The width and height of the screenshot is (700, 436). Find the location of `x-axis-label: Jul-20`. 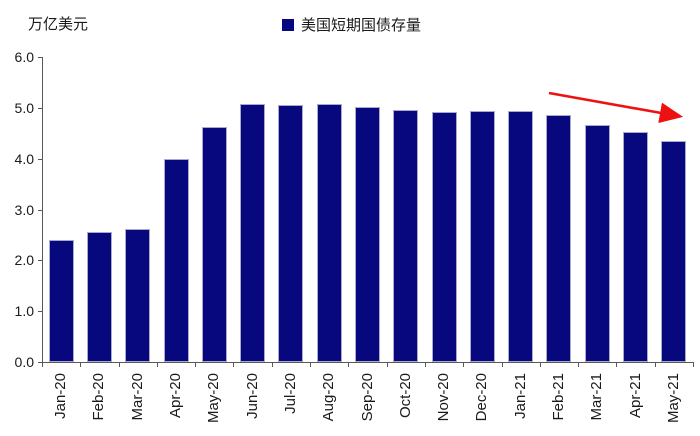

x-axis-label: Jul-20 is located at coordinates (290, 393).